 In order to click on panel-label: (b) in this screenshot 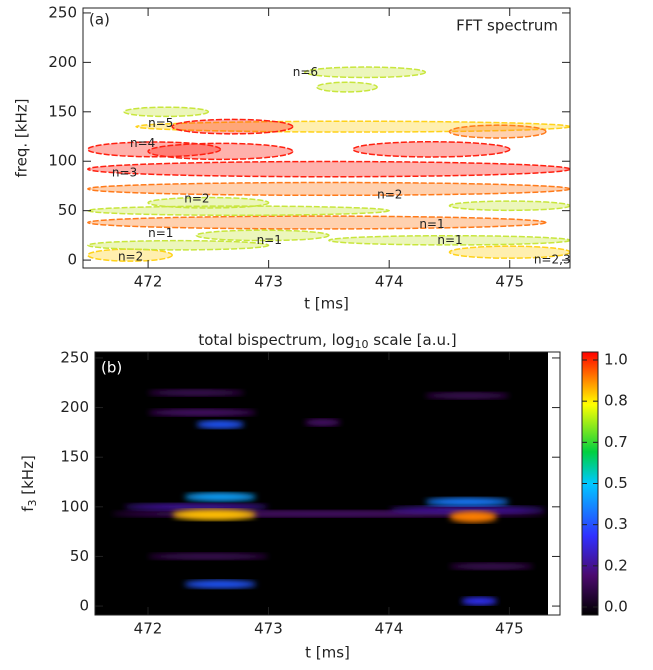, I will do `click(111, 368)`.